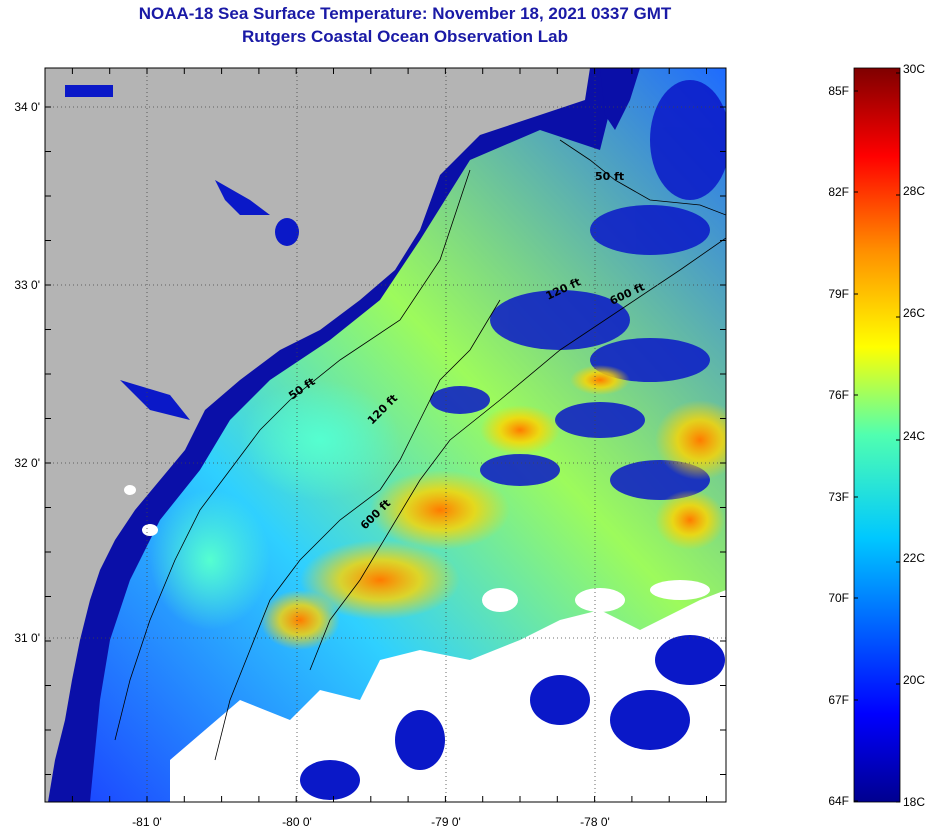 The width and height of the screenshot is (936, 832). Describe the element at coordinates (838, 446) in the screenshot. I see `colorbar-fahrenheit-labels: 85F 82F 79F 76F 73F 70F 67F 64F` at that location.